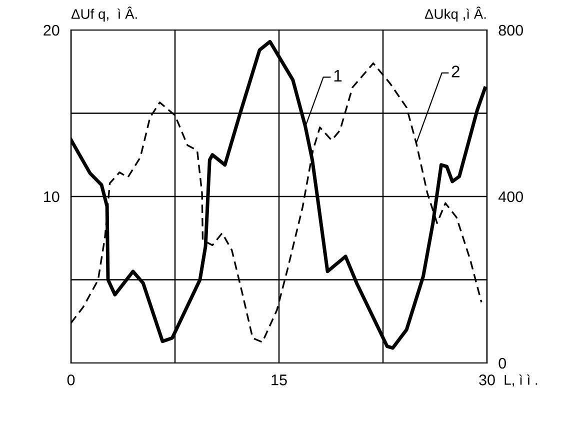 The height and width of the screenshot is (436, 575). What do you see at coordinates (511, 196) in the screenshot?
I see `y2-tick-label: 400` at bounding box center [511, 196].